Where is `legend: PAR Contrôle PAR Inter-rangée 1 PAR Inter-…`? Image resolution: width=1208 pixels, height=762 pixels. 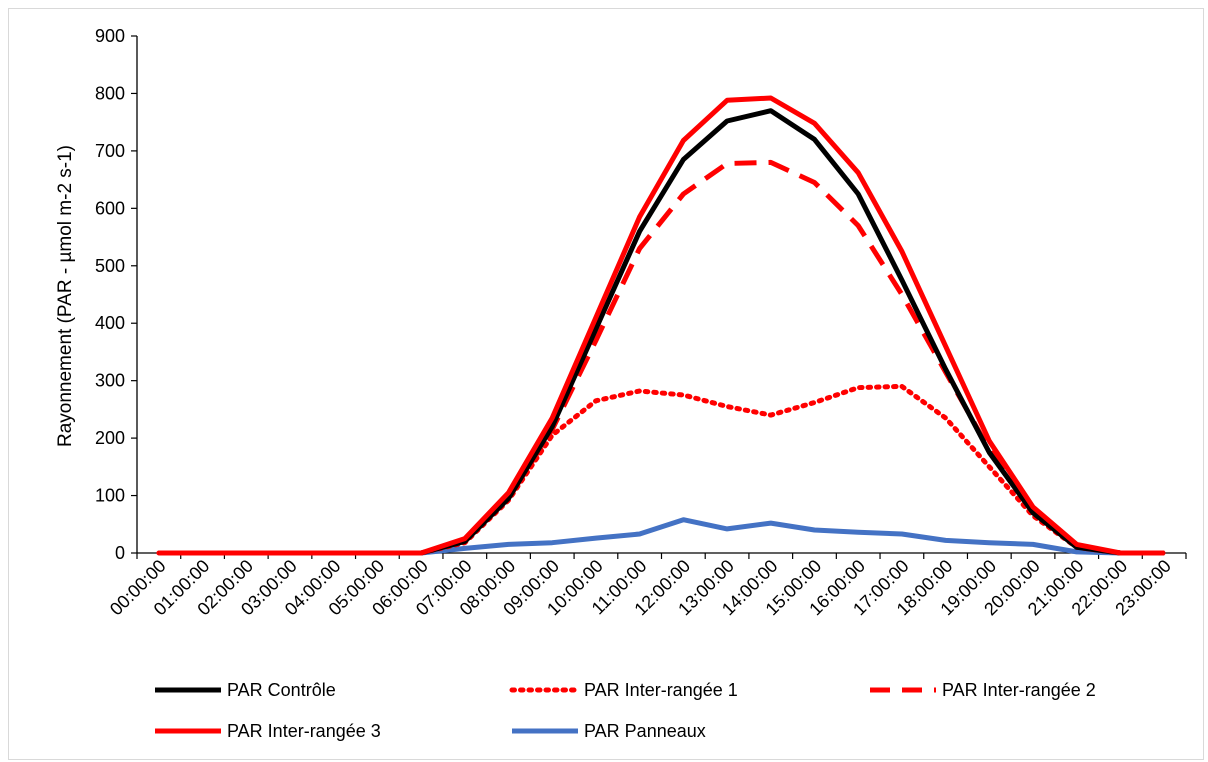
legend: PAR Contrôle PAR Inter-rangée 1 PAR Inter-… is located at coordinates (625, 710).